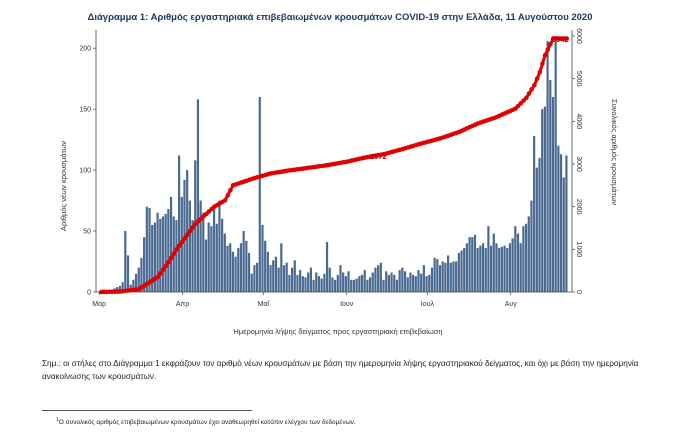  What do you see at coordinates (614, 152) in the screenshot?
I see `y2-axis-label: Συνολικός αριθμός κρουσμάτων` at bounding box center [614, 152].